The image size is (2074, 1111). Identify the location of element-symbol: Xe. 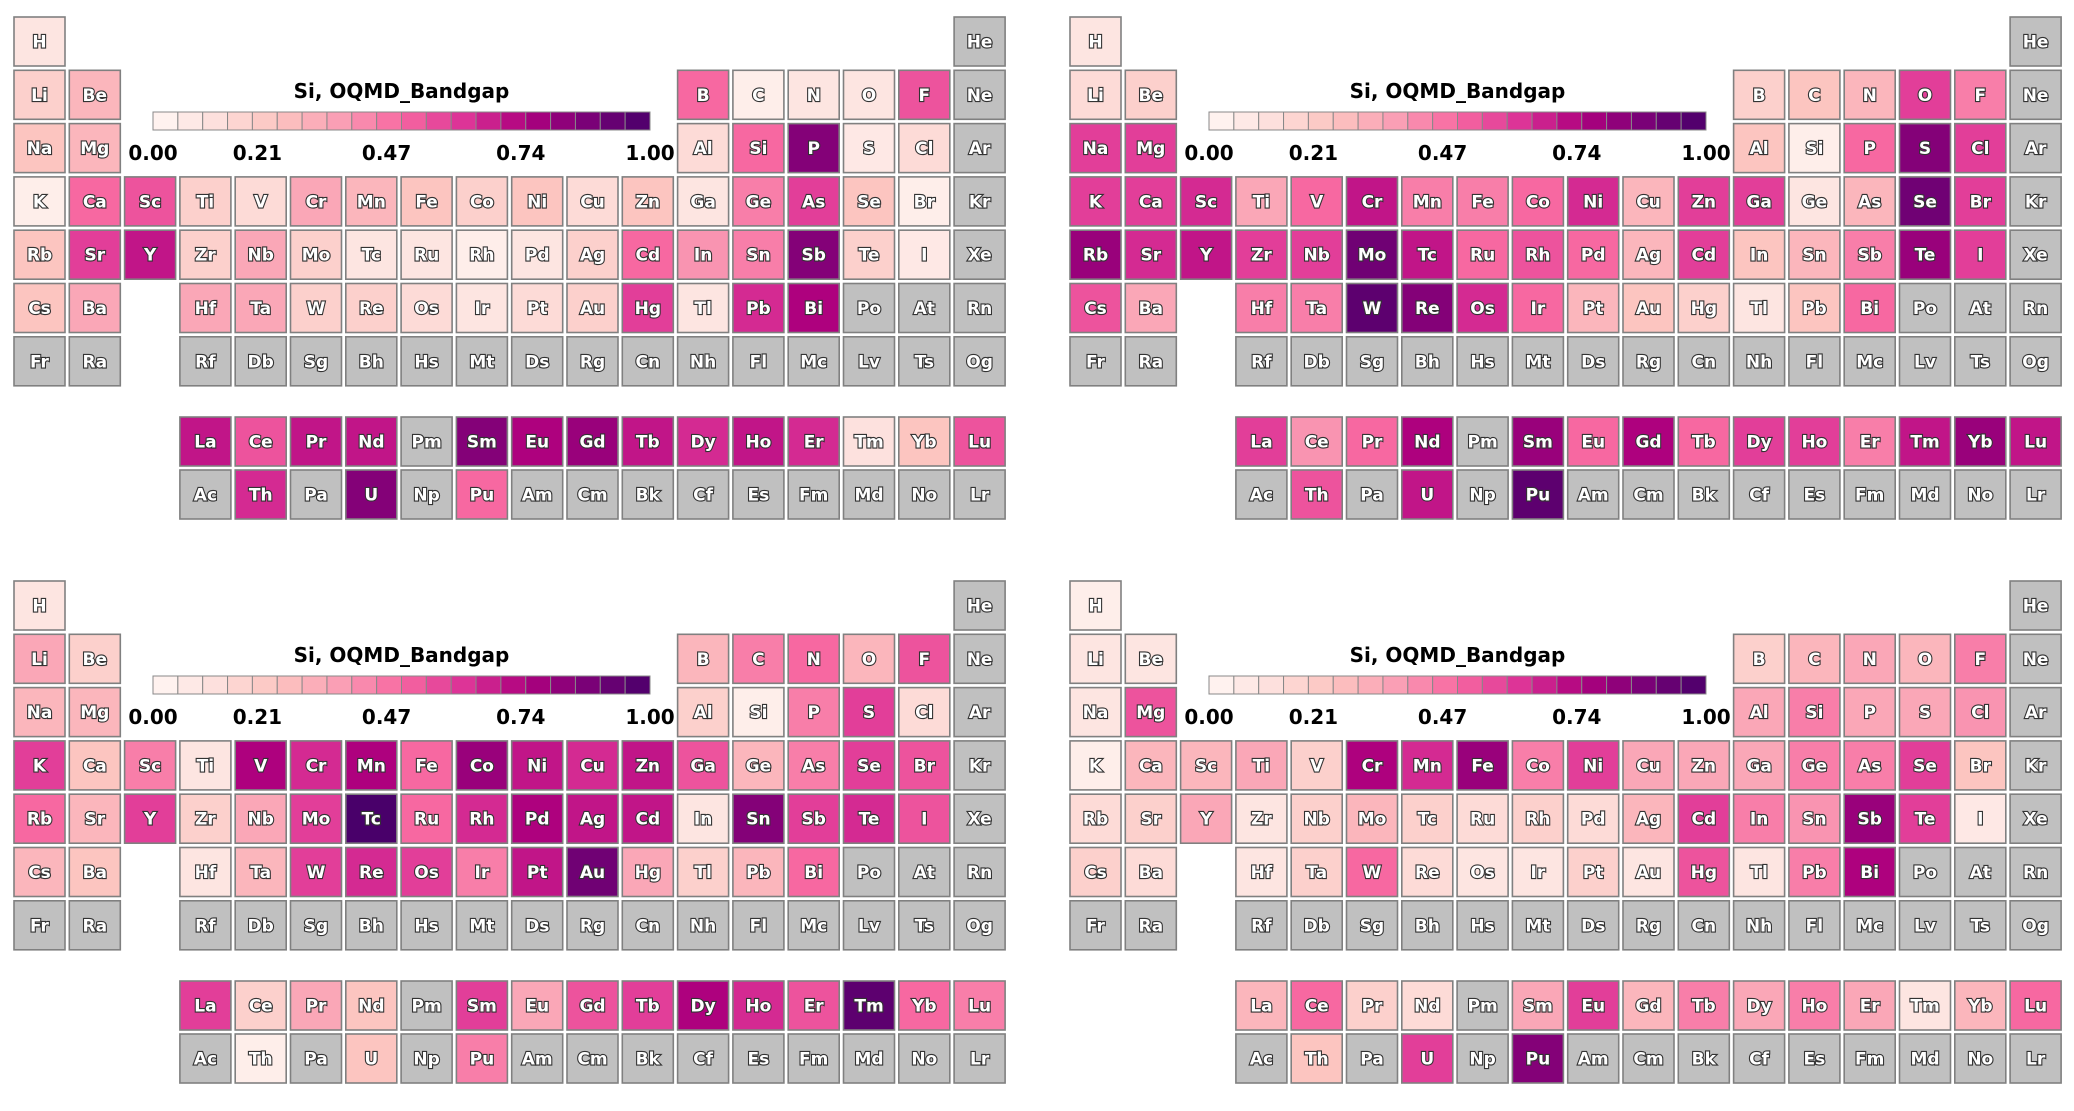
(2036, 820).